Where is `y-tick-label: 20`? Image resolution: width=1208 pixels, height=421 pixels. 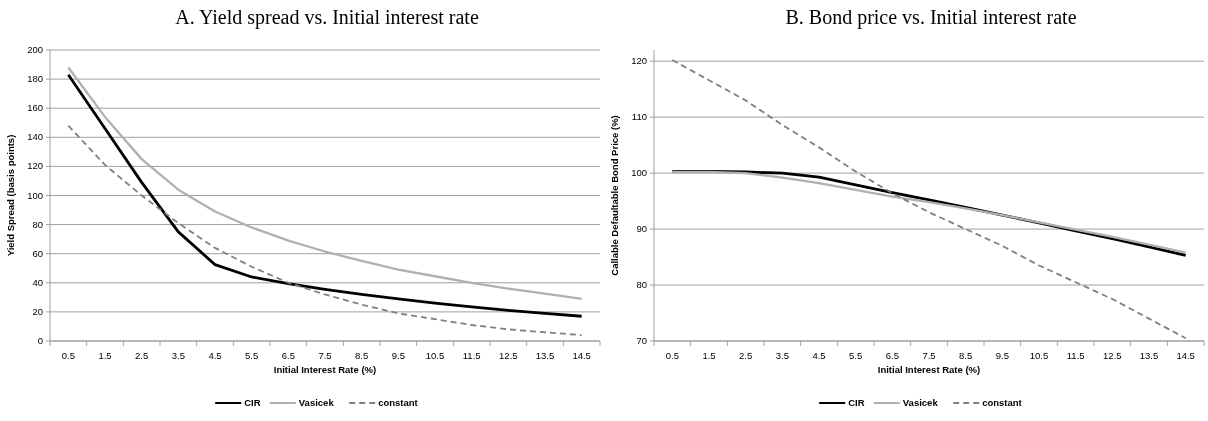
y-tick-label: 20 is located at coordinates (37, 311).